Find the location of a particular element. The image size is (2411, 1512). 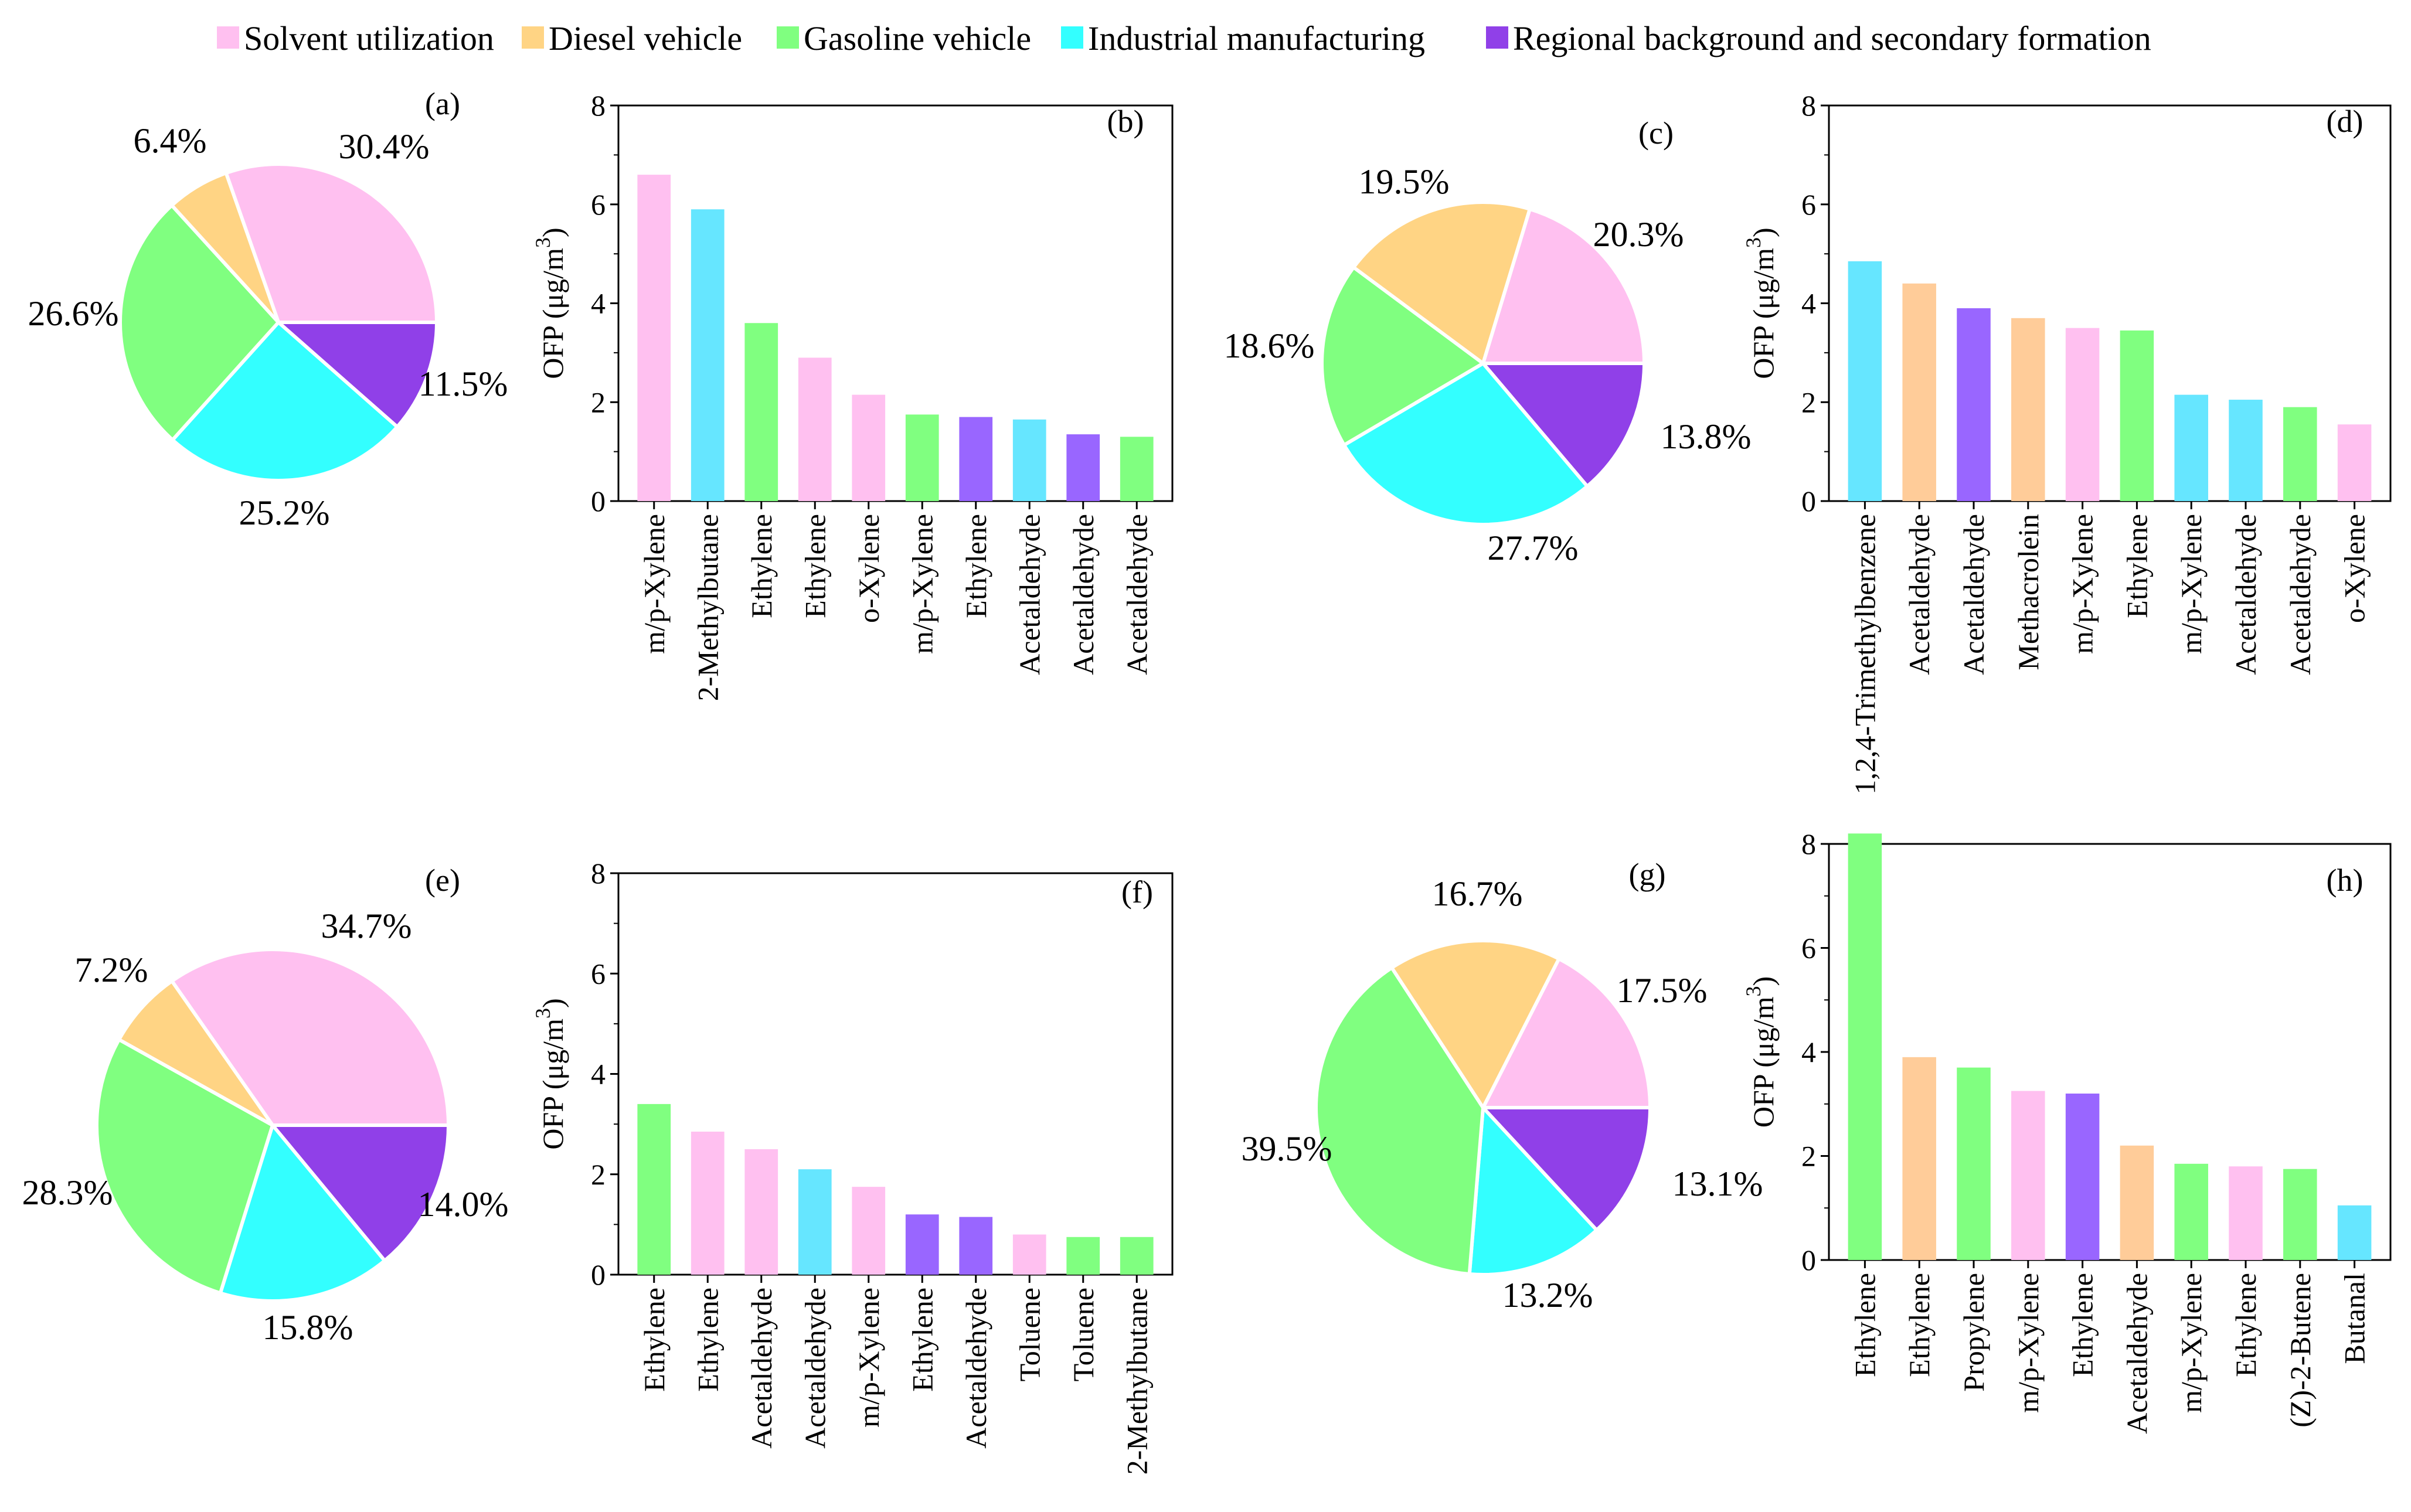

pie-slice-label: 13.8% is located at coordinates (1706, 436).